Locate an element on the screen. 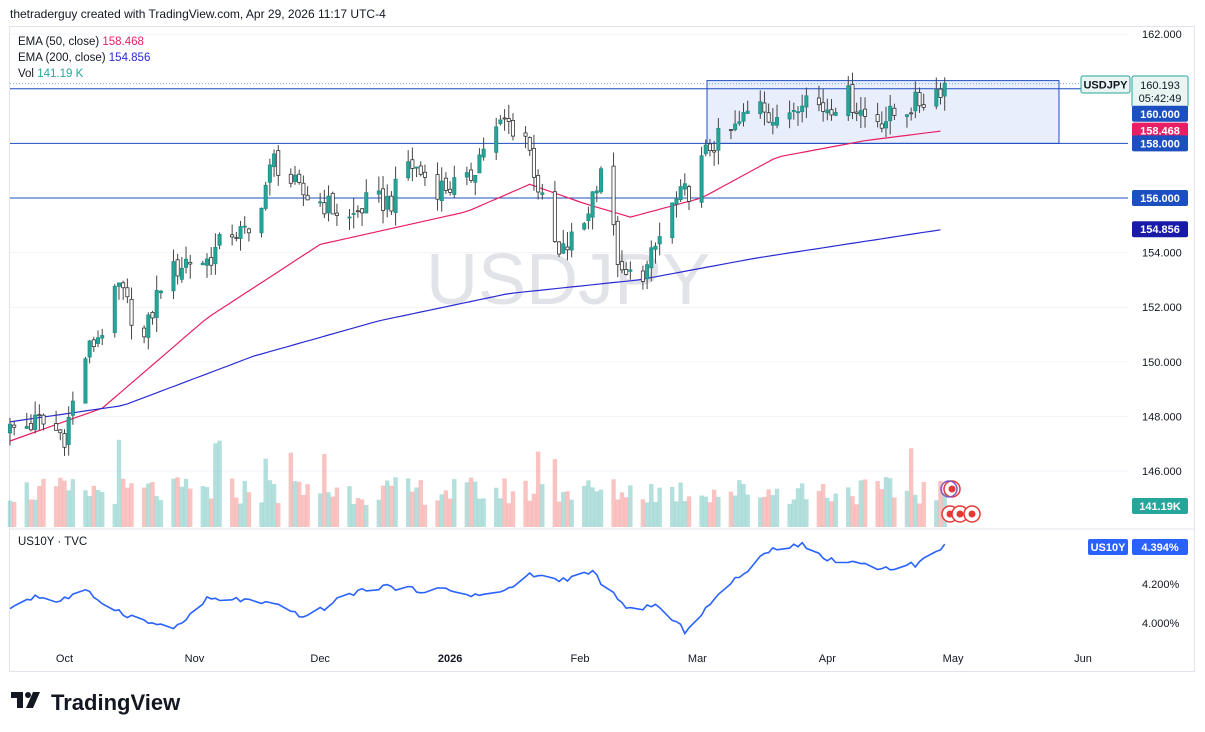 Image resolution: width=1205 pixels, height=732 pixels. us10y-legend: US10Y · TVC is located at coordinates (53, 542).